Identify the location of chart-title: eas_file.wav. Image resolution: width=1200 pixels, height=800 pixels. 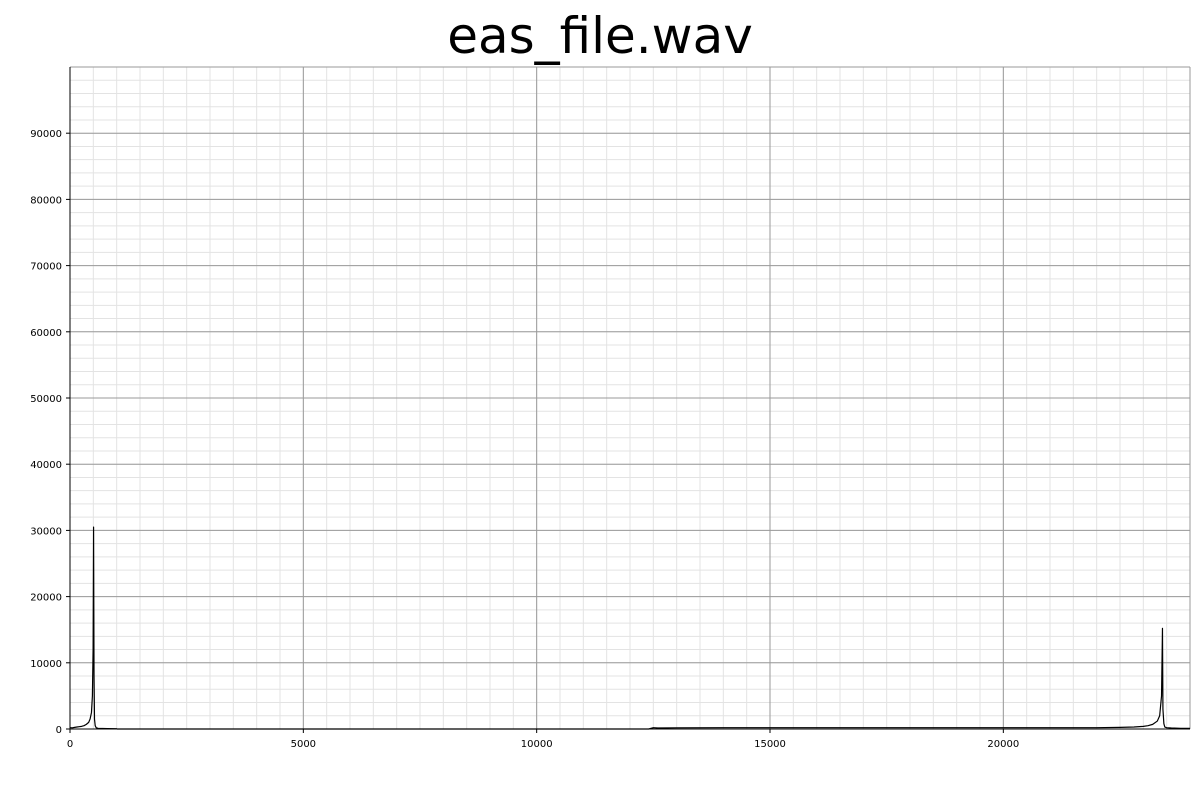
(600, 36).